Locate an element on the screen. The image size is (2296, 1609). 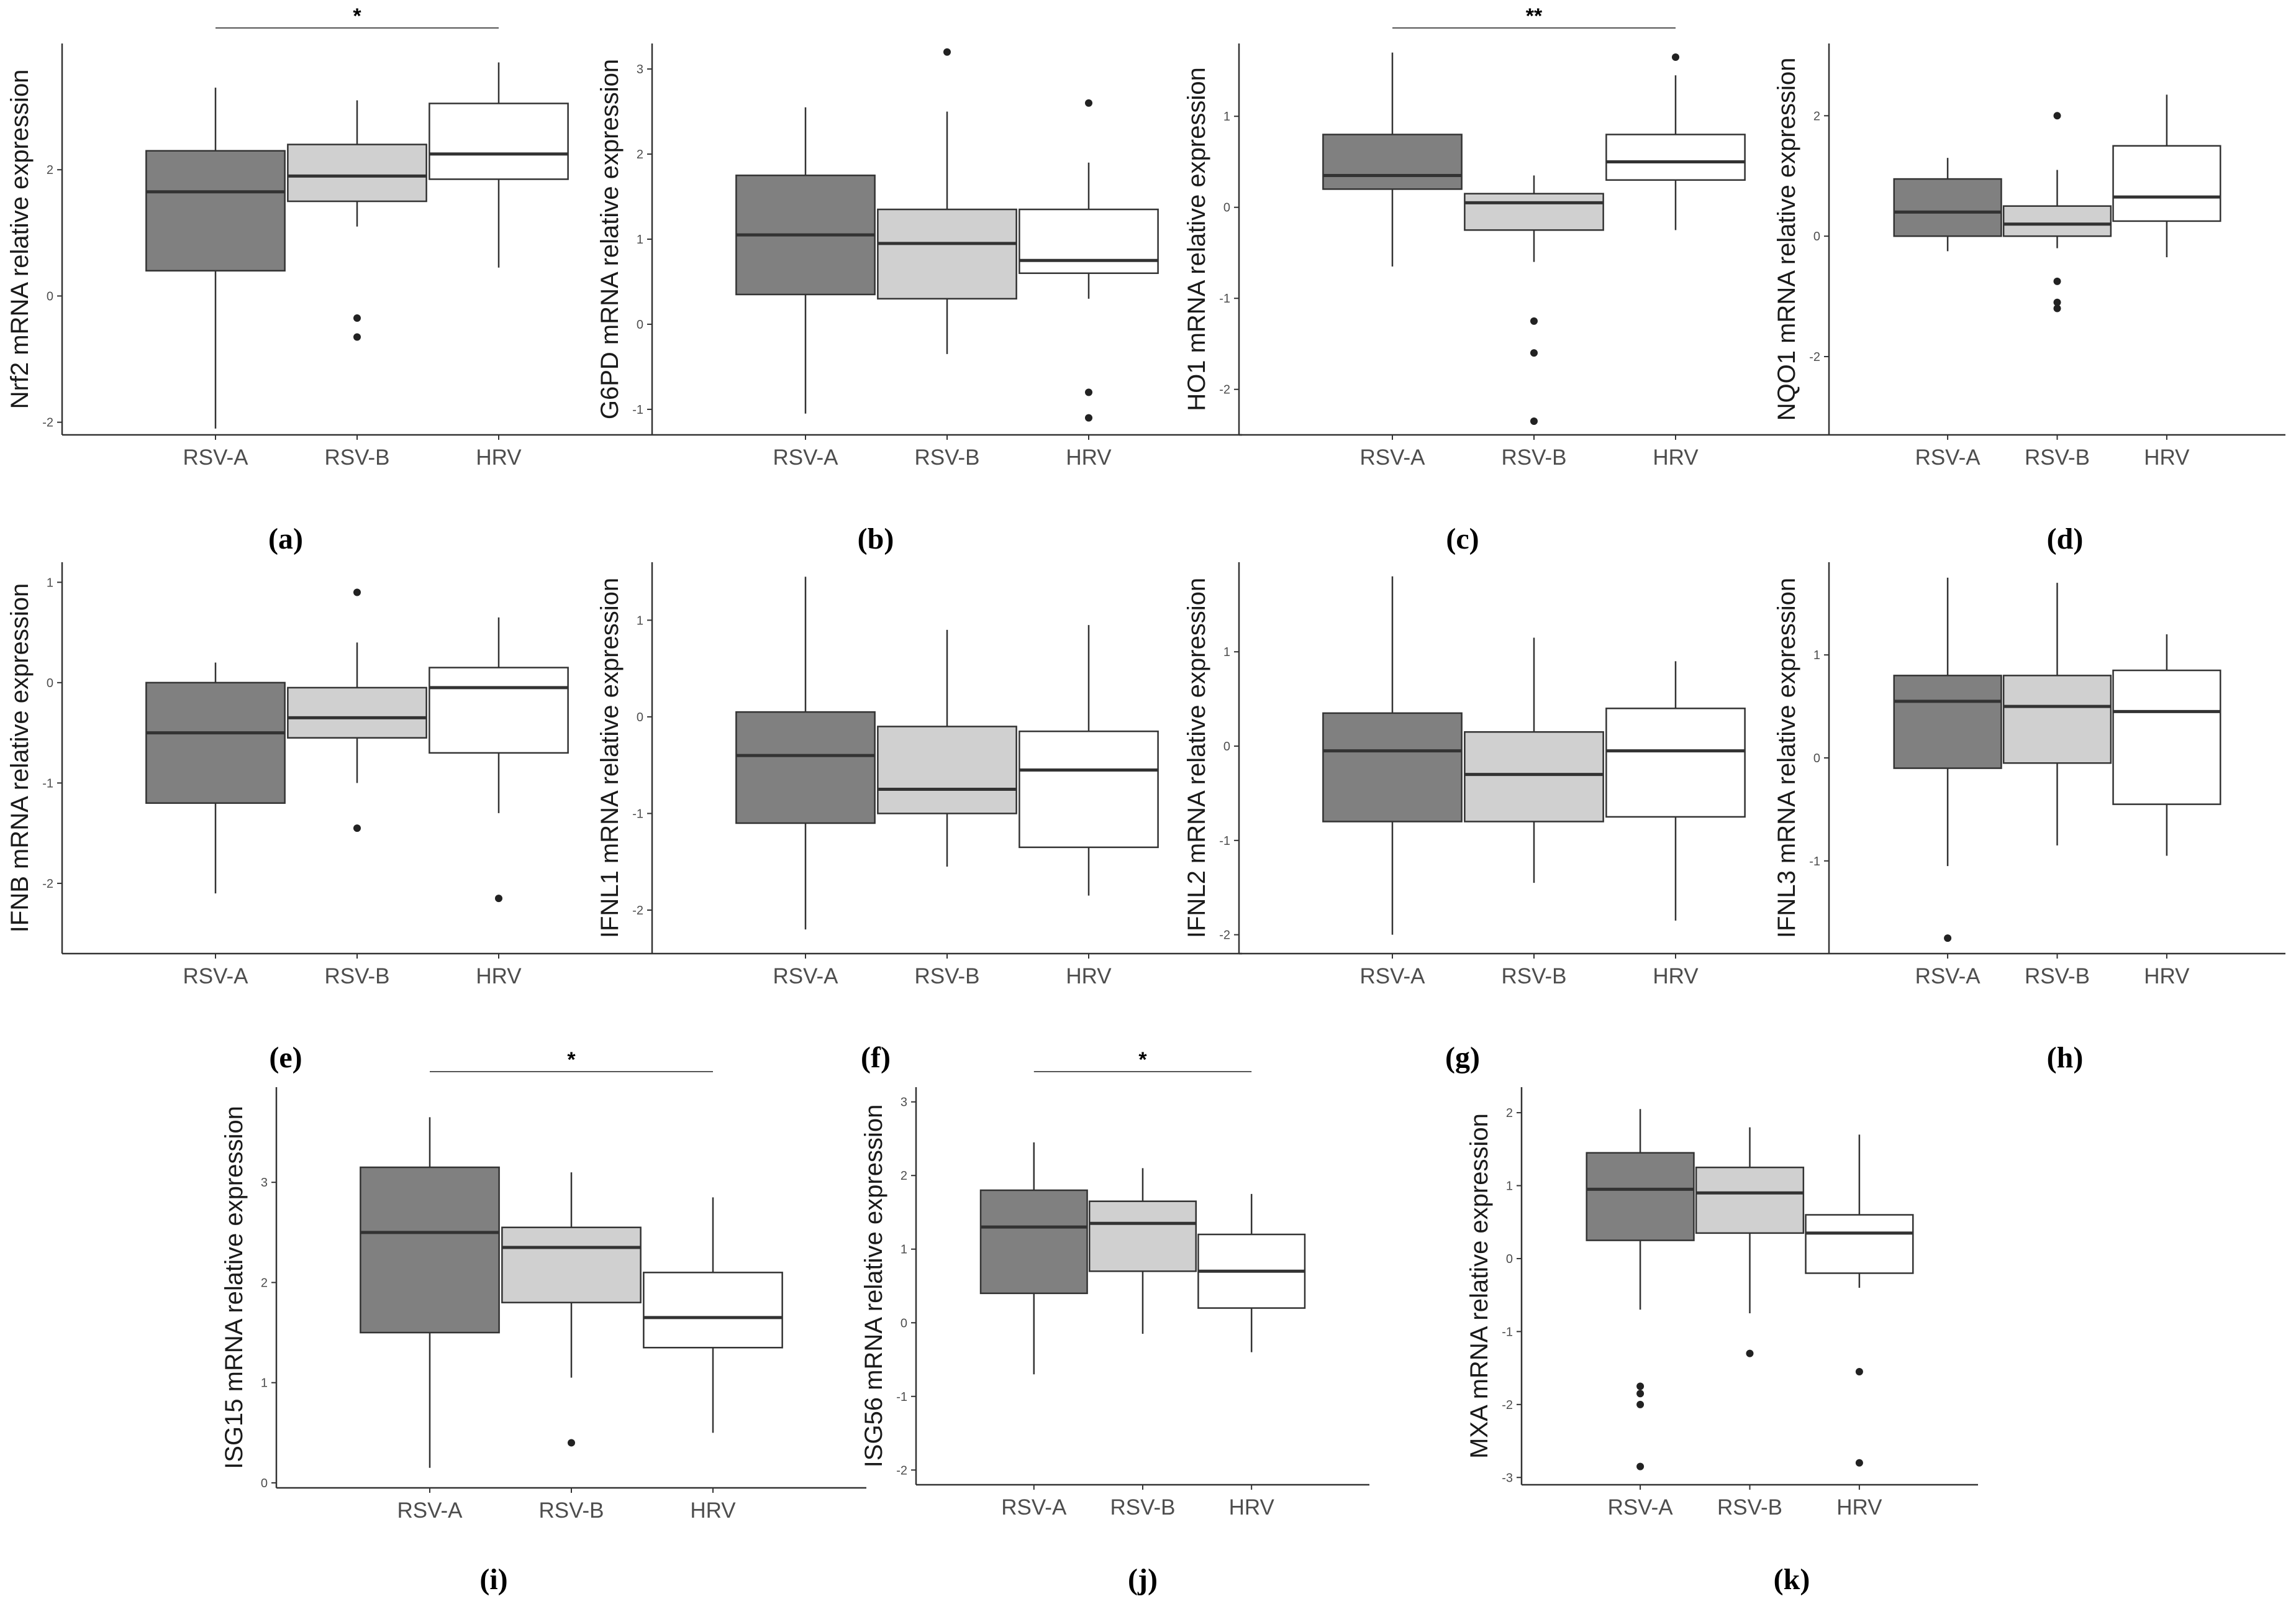
y-axis-label: NQO1 mRNA relative expression is located at coordinates (1786, 240).